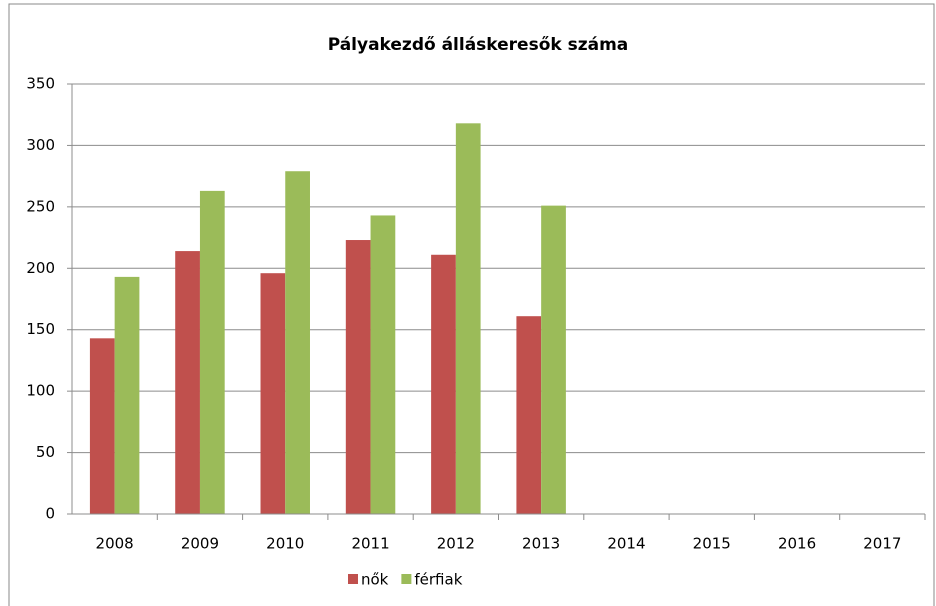 The width and height of the screenshot is (936, 606). What do you see at coordinates (115, 544) in the screenshot?
I see `x-tick-label: 2008` at bounding box center [115, 544].